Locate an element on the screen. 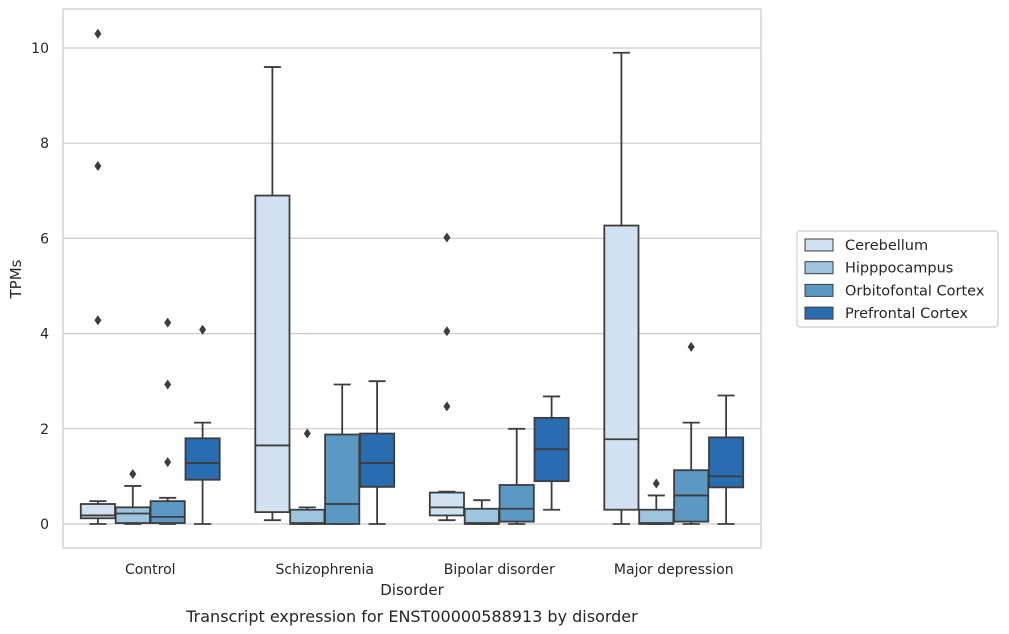 The height and width of the screenshot is (634, 1009). y-tick-label-8: 8 is located at coordinates (44, 144).